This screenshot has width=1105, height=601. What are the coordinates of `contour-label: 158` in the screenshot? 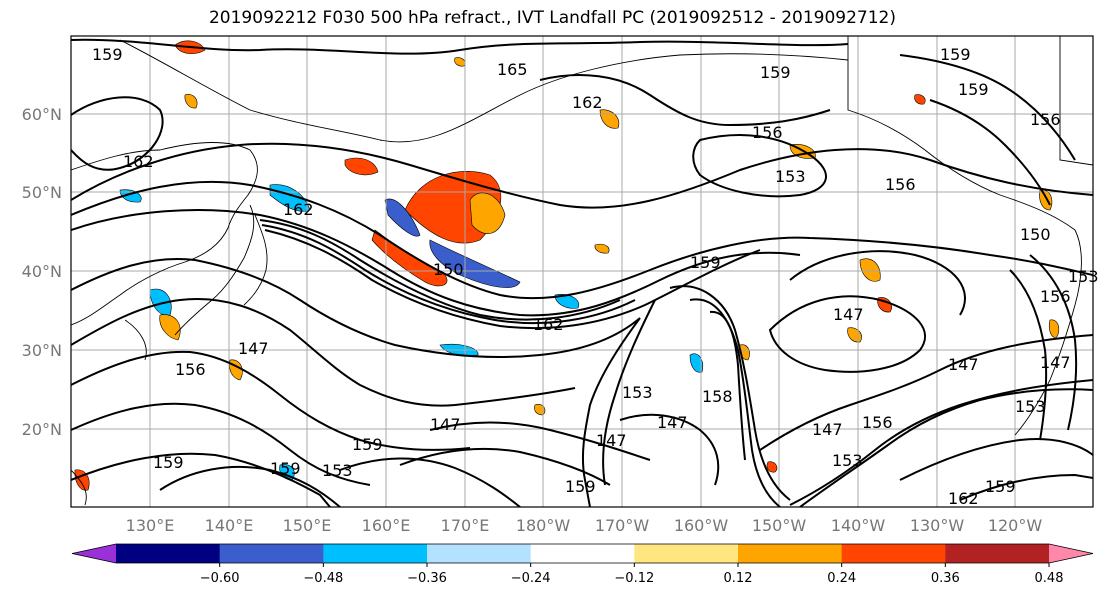 It's located at (717, 396).